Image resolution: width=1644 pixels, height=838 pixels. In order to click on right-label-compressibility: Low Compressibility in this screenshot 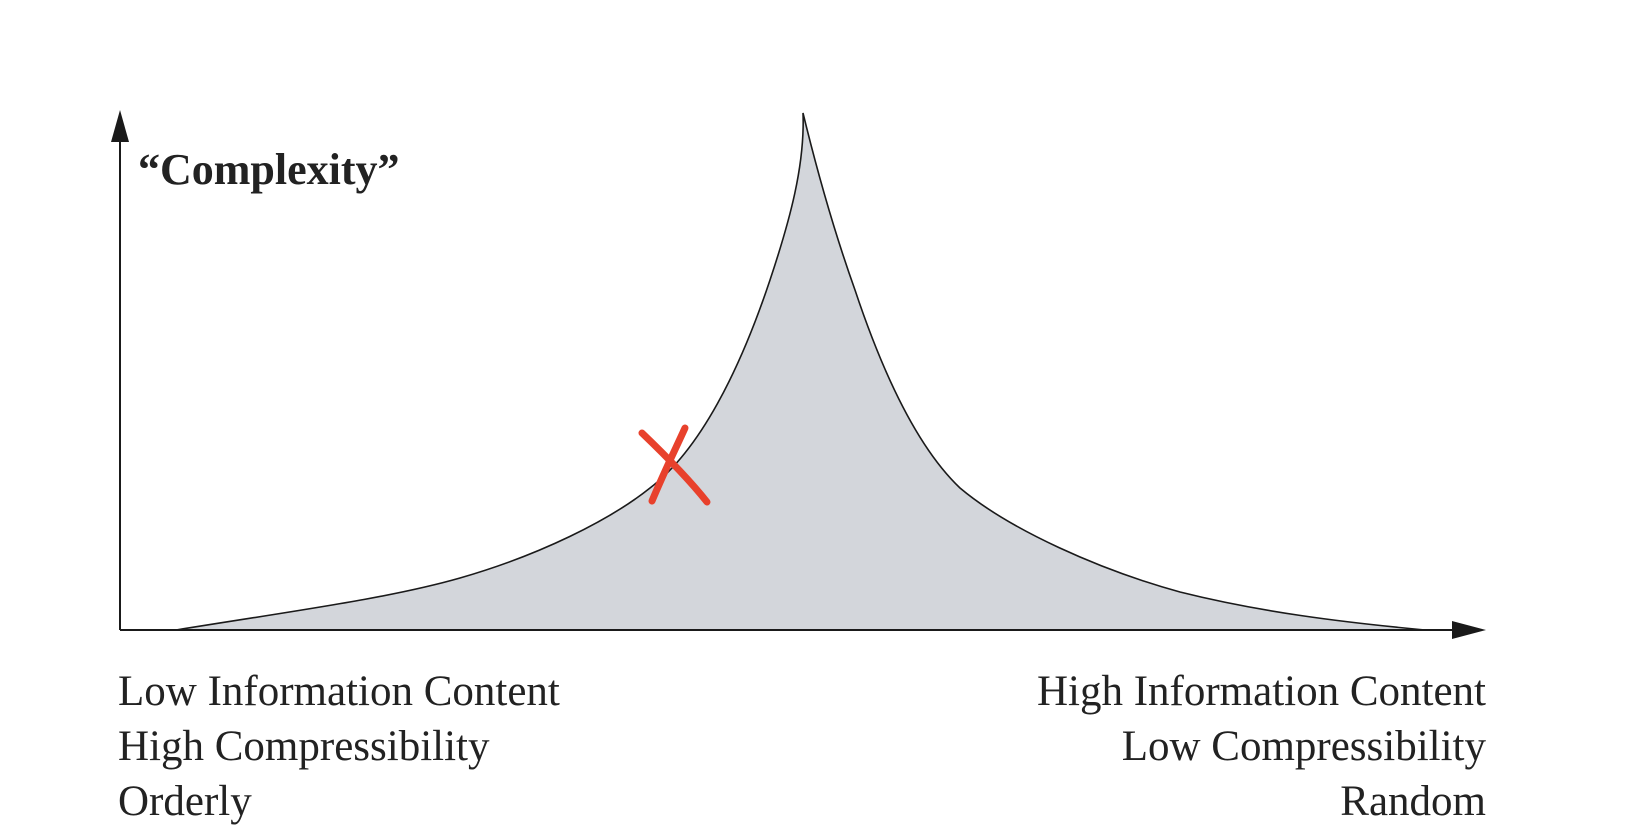, I will do `click(1304, 746)`.